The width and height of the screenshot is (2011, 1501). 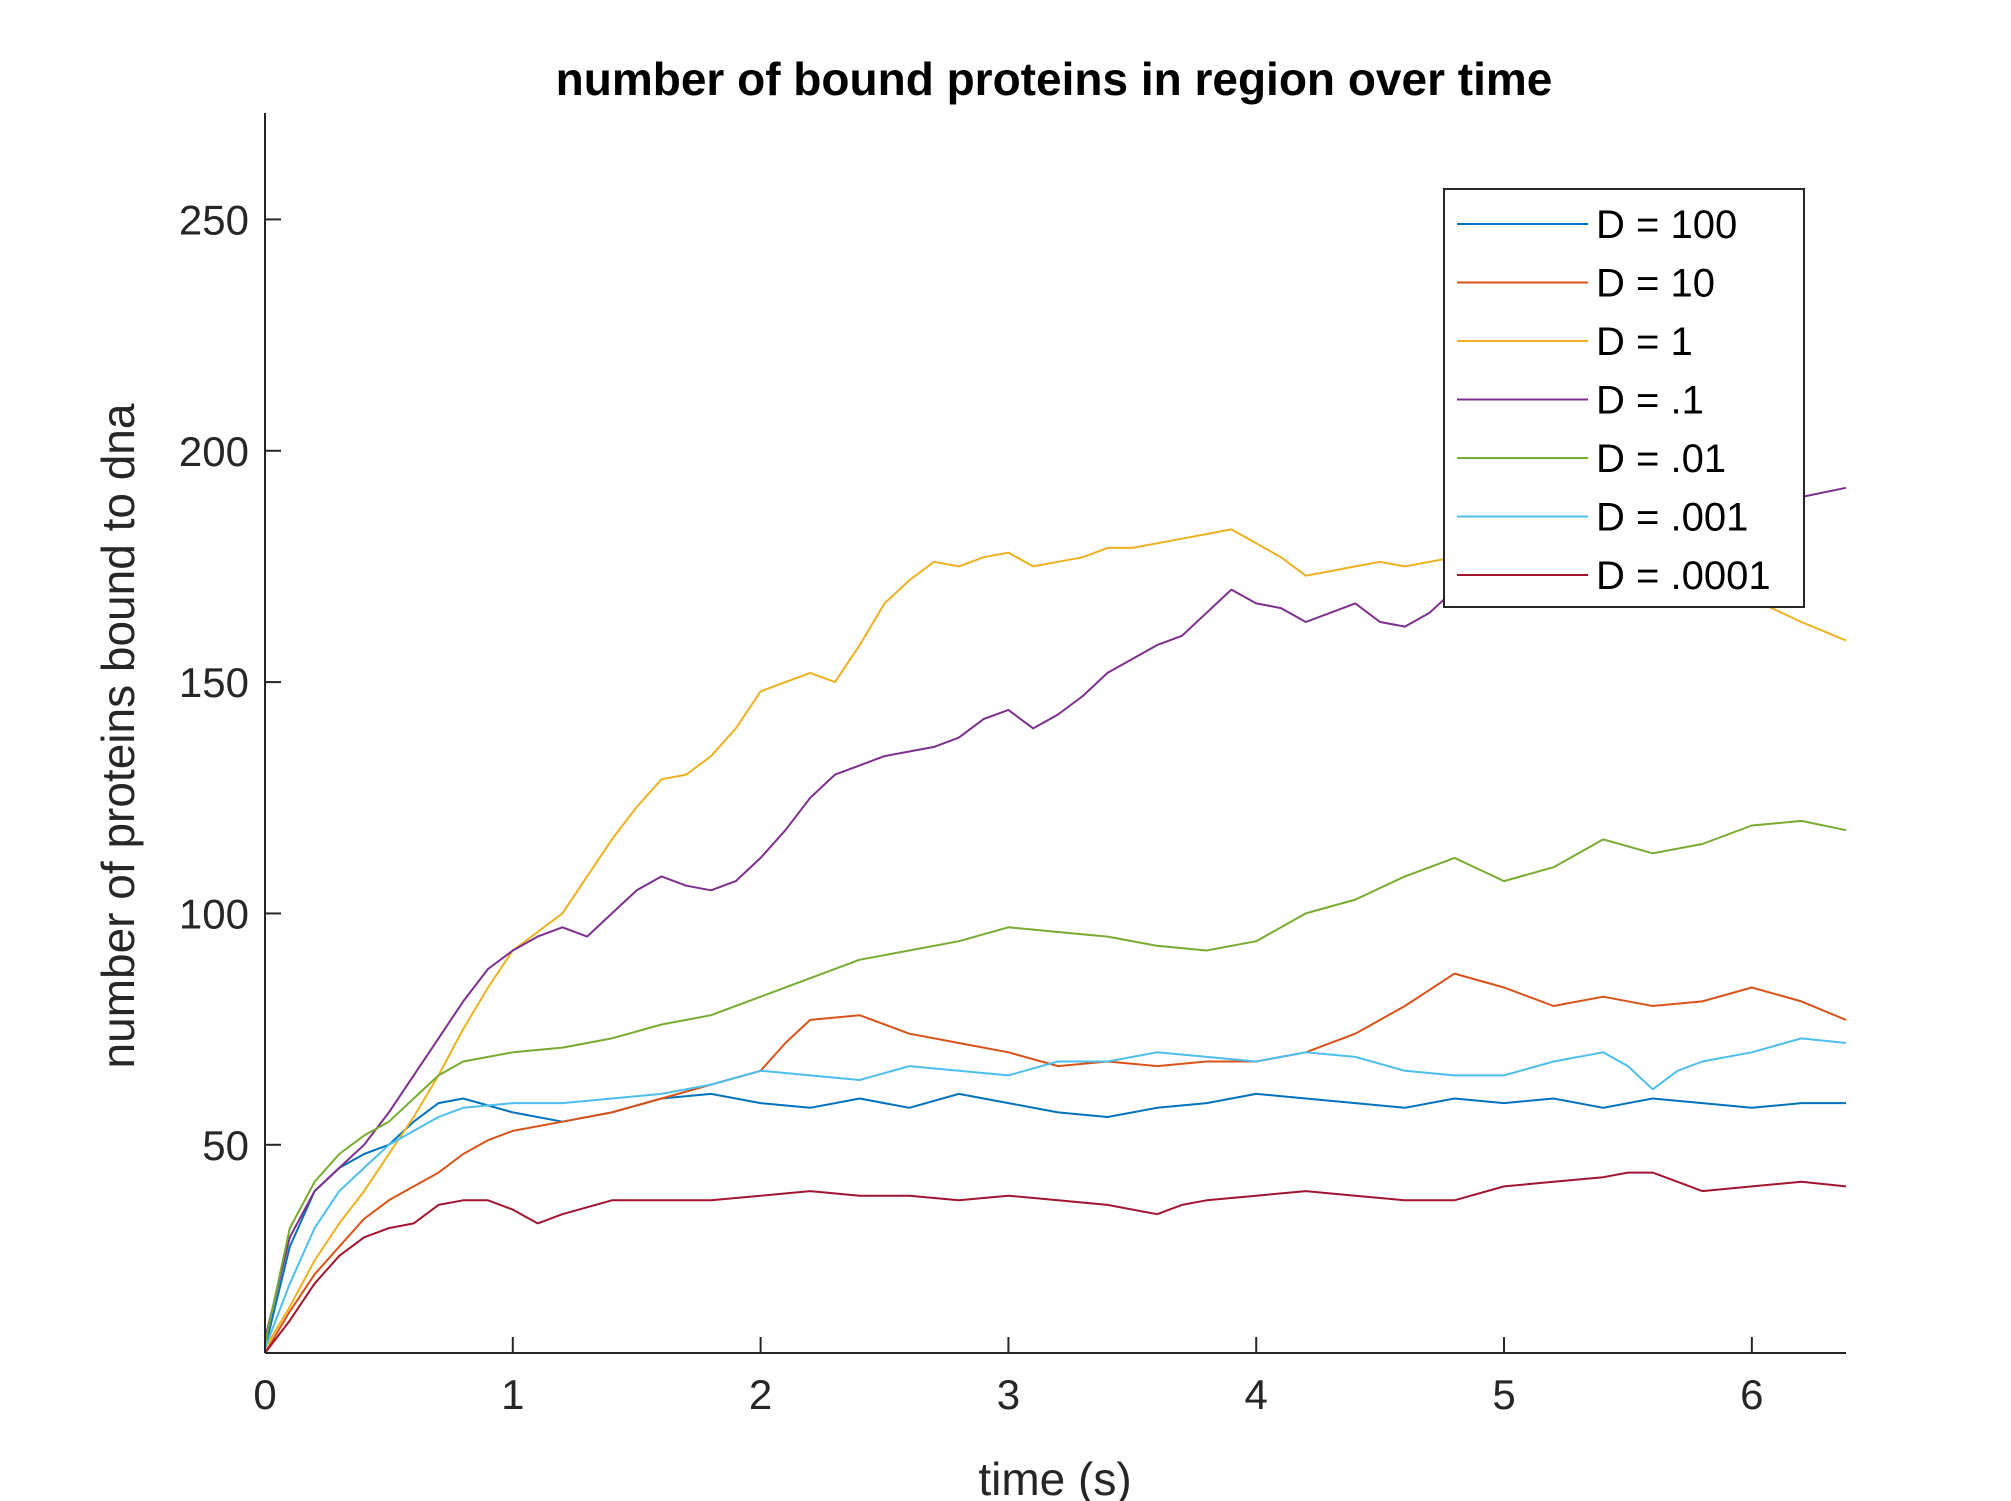 What do you see at coordinates (1683, 576) in the screenshot?
I see `legend-label-6: D = .0001` at bounding box center [1683, 576].